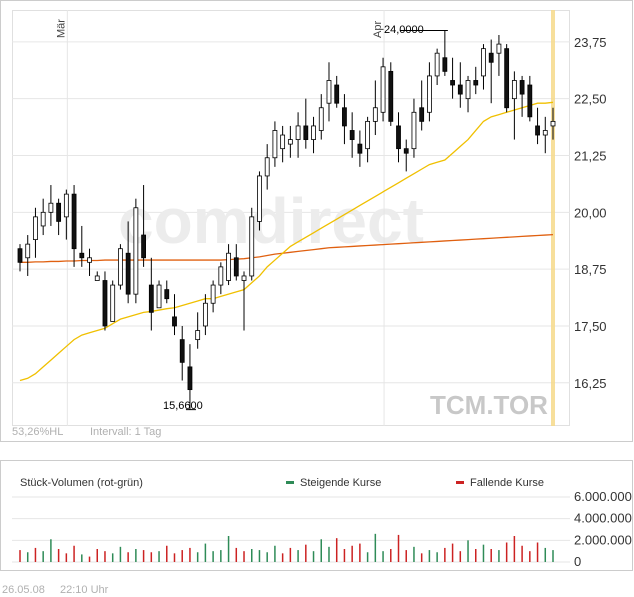 This screenshot has width=634, height=597. Describe the element at coordinates (603, 496) in the screenshot. I see `volume-tick-label: 6.000.000` at that location.